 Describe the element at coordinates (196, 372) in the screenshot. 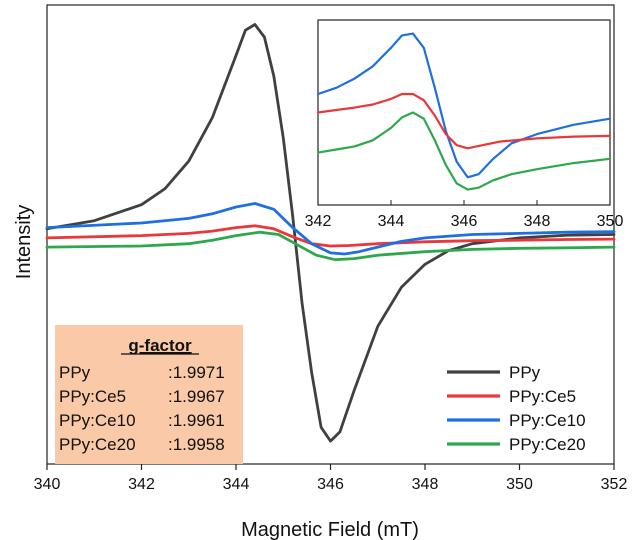

I see `gfactor-value: :1.9971` at that location.